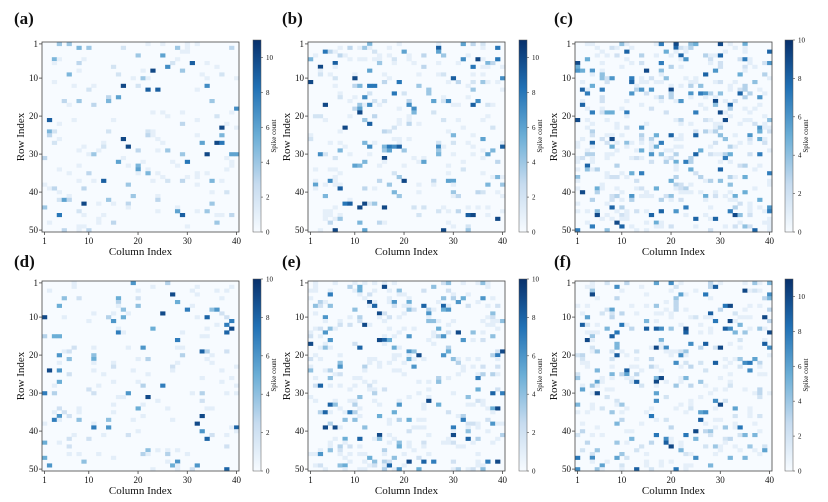  I want to click on y-tick-label: 40, so click(34, 431).